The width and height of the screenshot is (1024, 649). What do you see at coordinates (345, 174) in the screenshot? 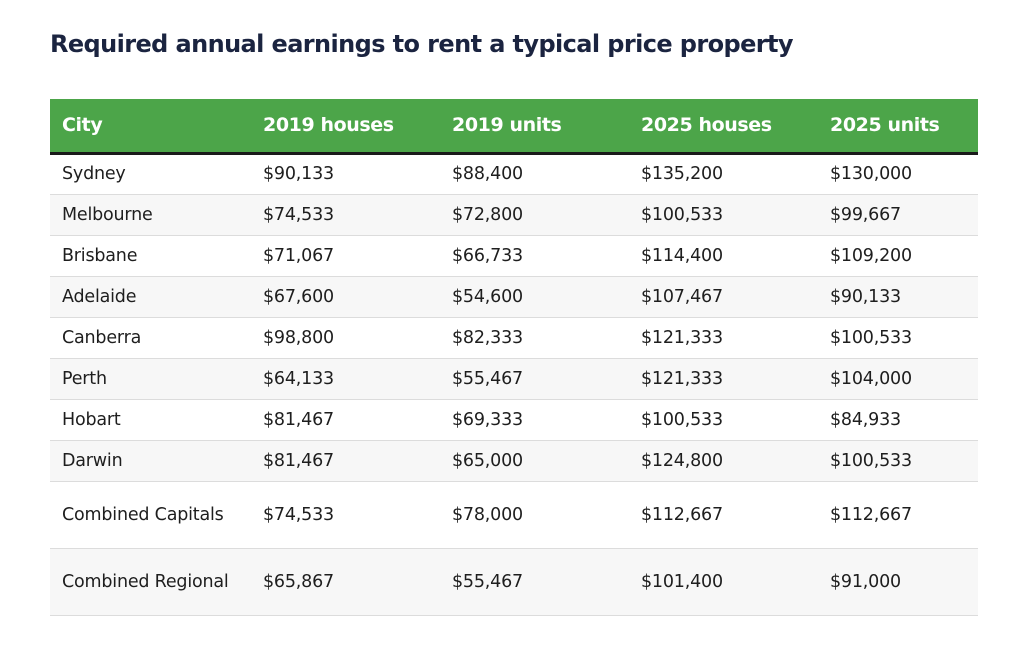
I see `cell-value-2019-houses: $90,133` at bounding box center [345, 174].